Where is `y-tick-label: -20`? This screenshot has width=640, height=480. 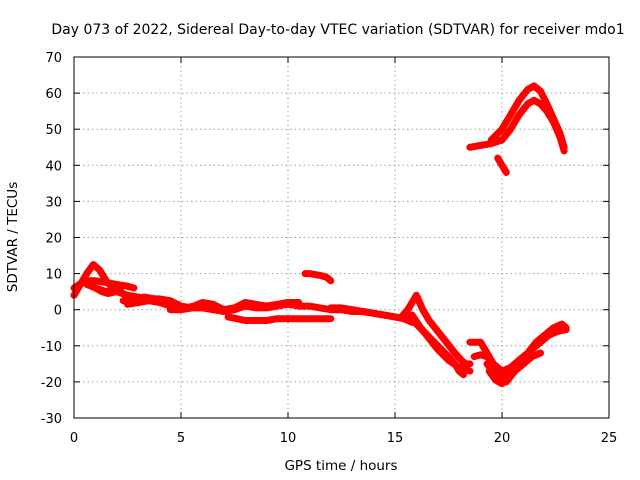 y-tick-label: -20 is located at coordinates (51, 383).